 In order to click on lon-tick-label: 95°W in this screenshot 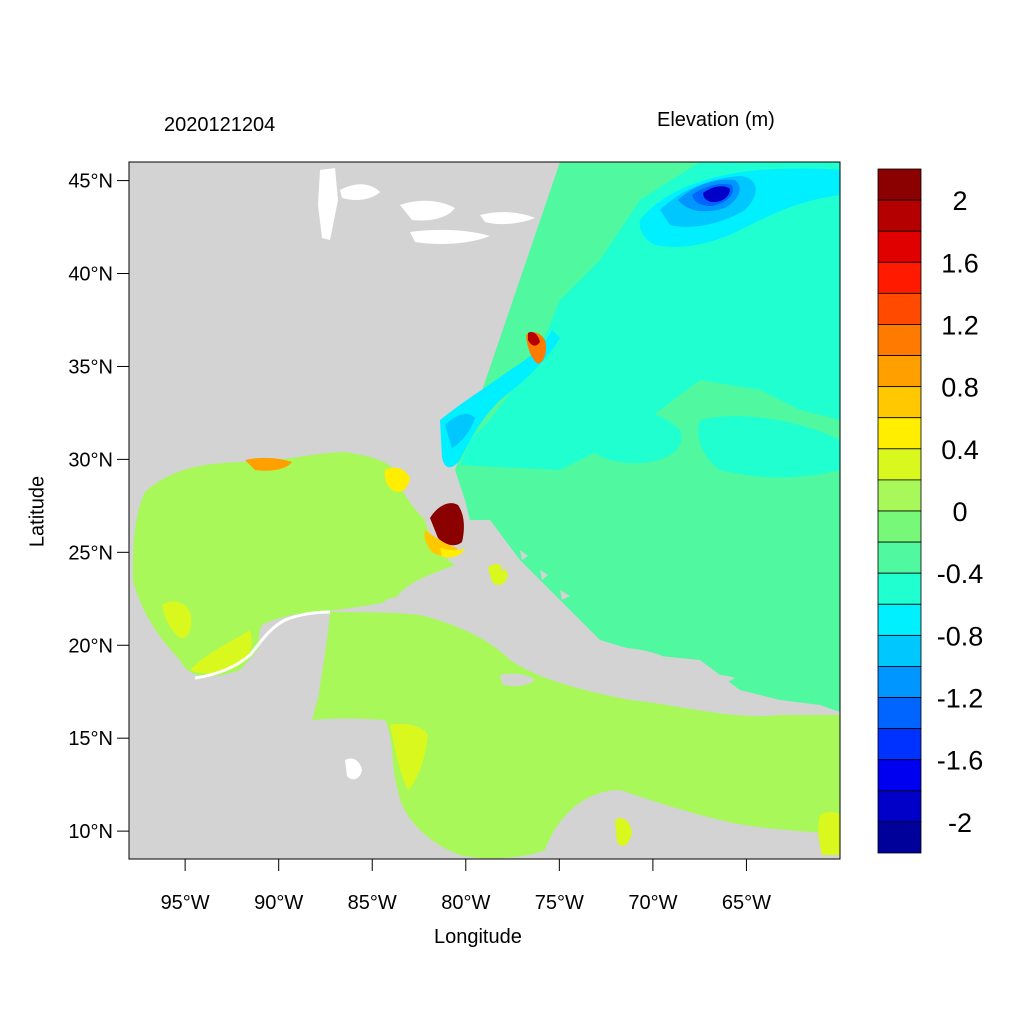, I will do `click(185, 903)`.